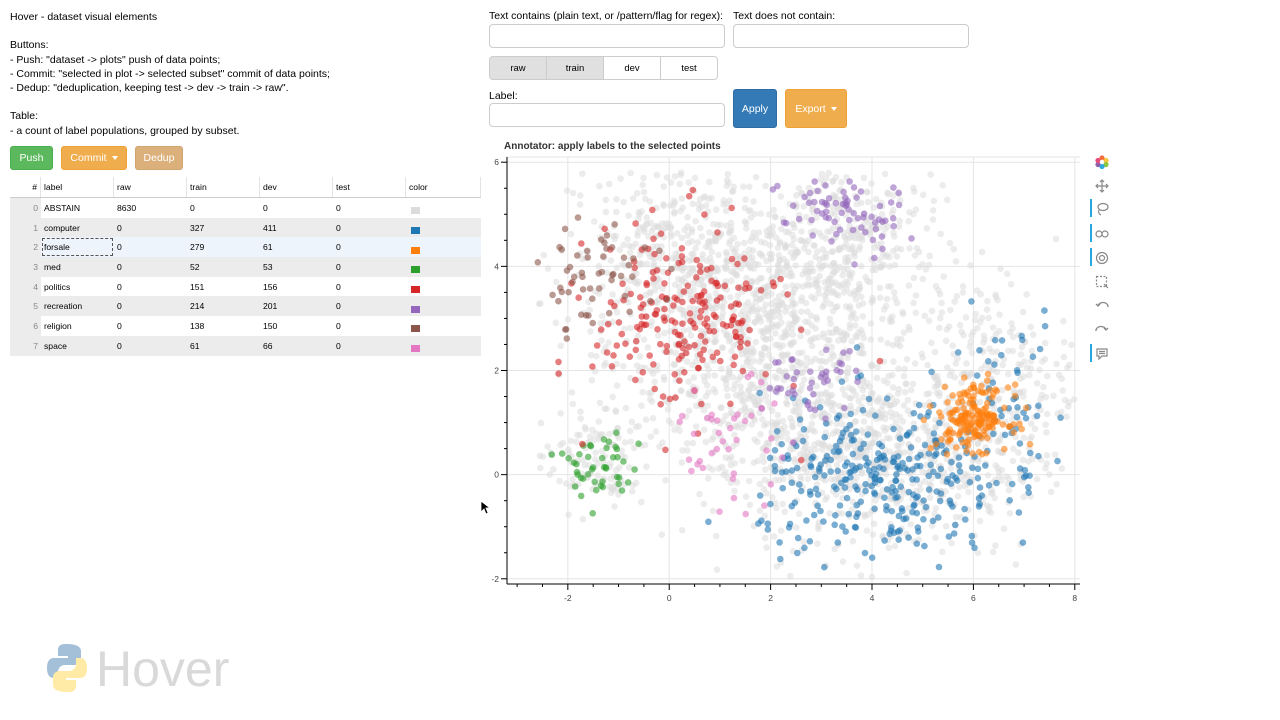 This screenshot has height=720, width=1280. What do you see at coordinates (197, 247) in the screenshot?
I see `train-cell: 279` at bounding box center [197, 247].